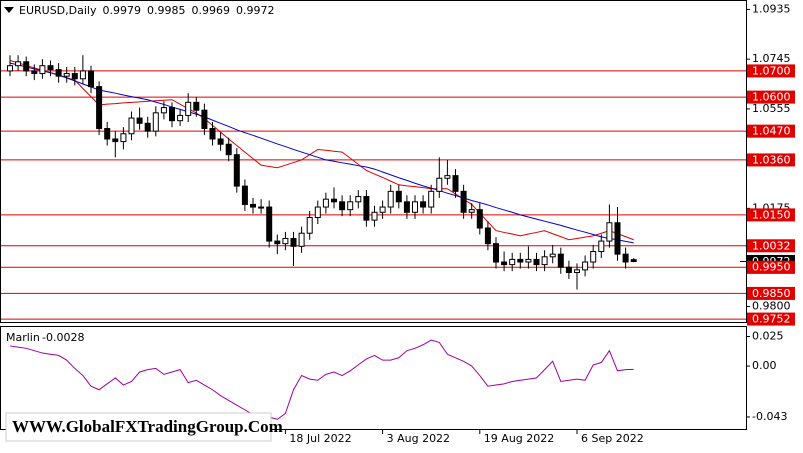 Image resolution: width=803 pixels, height=453 pixels. I want to click on chart-title: EURUSD,Daily 0.9979 0.9985 0.9969 0.9972, so click(146, 10).